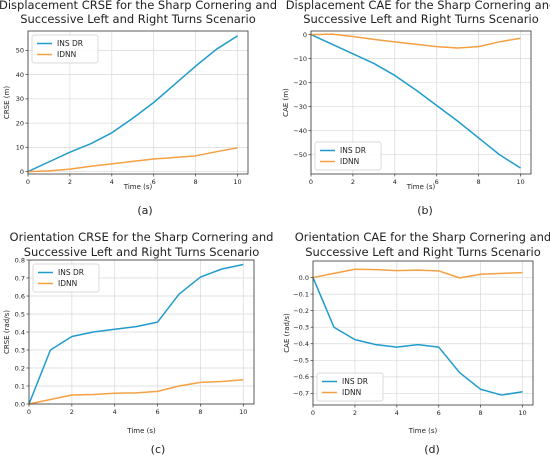 The image size is (550, 461). I want to click on y-tick-label: 40, so click(20, 75).